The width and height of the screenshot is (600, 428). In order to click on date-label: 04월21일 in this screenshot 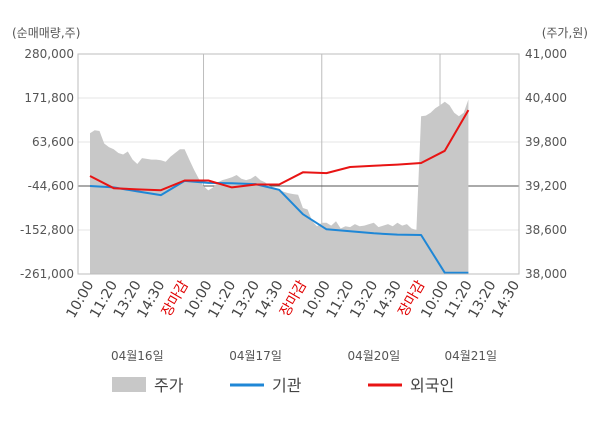, I will do `click(470, 356)`.